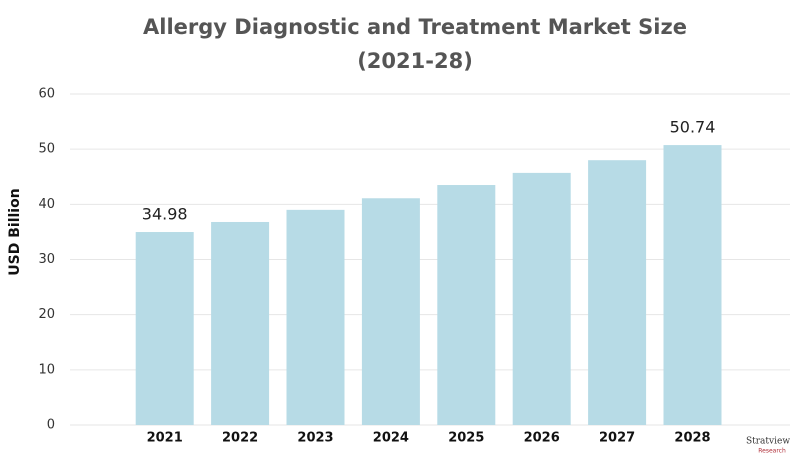 This screenshot has width=800, height=458. Describe the element at coordinates (15, 231) in the screenshot. I see `y-axis-label: USD Billion` at that location.